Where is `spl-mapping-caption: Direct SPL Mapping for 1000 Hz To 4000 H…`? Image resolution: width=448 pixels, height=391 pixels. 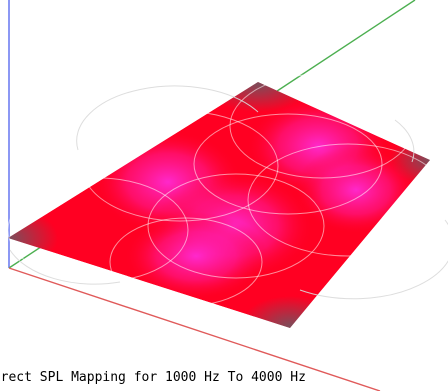
spl-mapping-caption: Direct SPL Mapping for 1000 Hz To 4000 H… is located at coordinates (153, 377).